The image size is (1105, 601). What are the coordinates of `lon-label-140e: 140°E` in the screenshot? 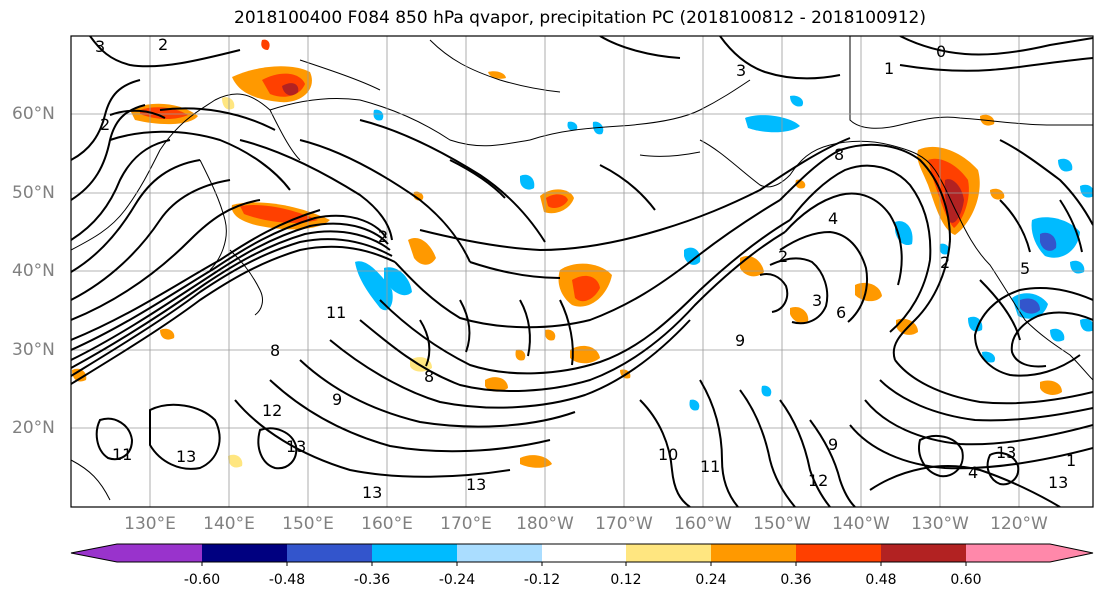 It's located at (229, 524).